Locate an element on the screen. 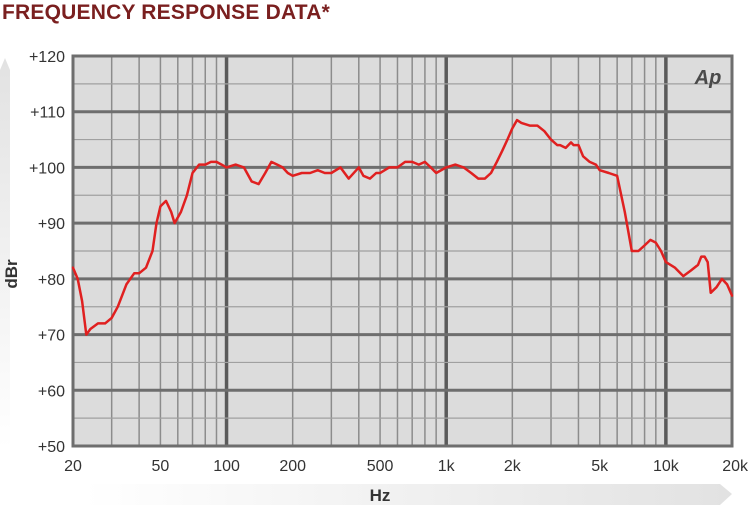 The width and height of the screenshot is (749, 508). x-tick-label: 10k is located at coordinates (666, 466).